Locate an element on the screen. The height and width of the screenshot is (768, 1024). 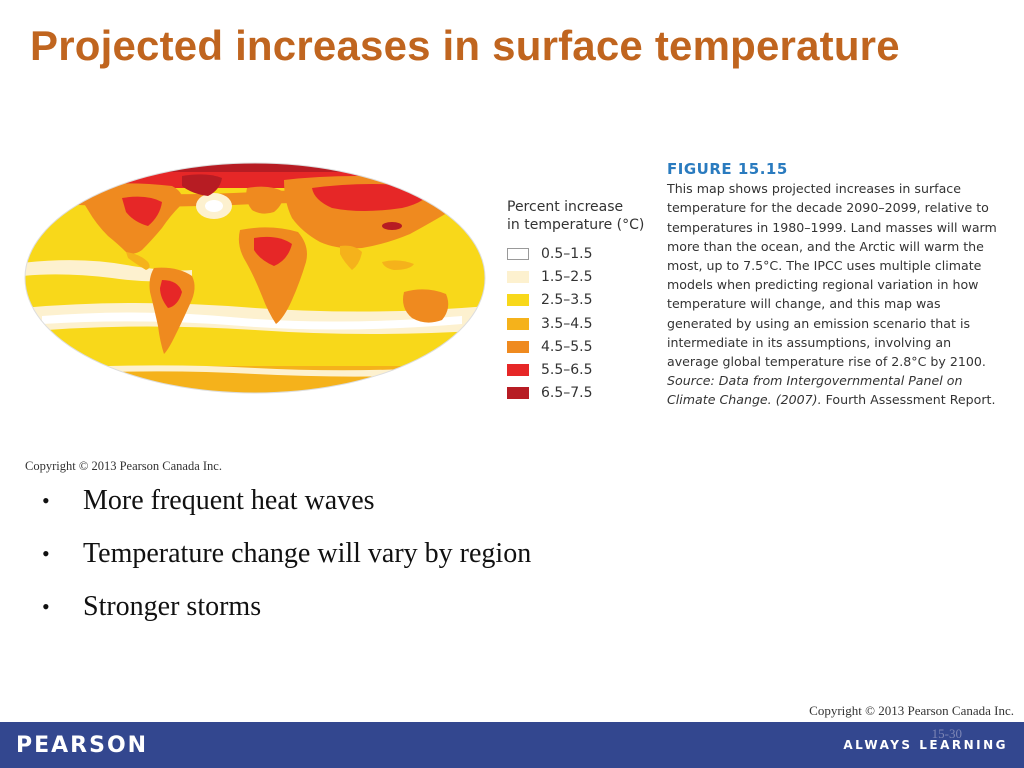
world-temperature-map is located at coordinates (255, 278).